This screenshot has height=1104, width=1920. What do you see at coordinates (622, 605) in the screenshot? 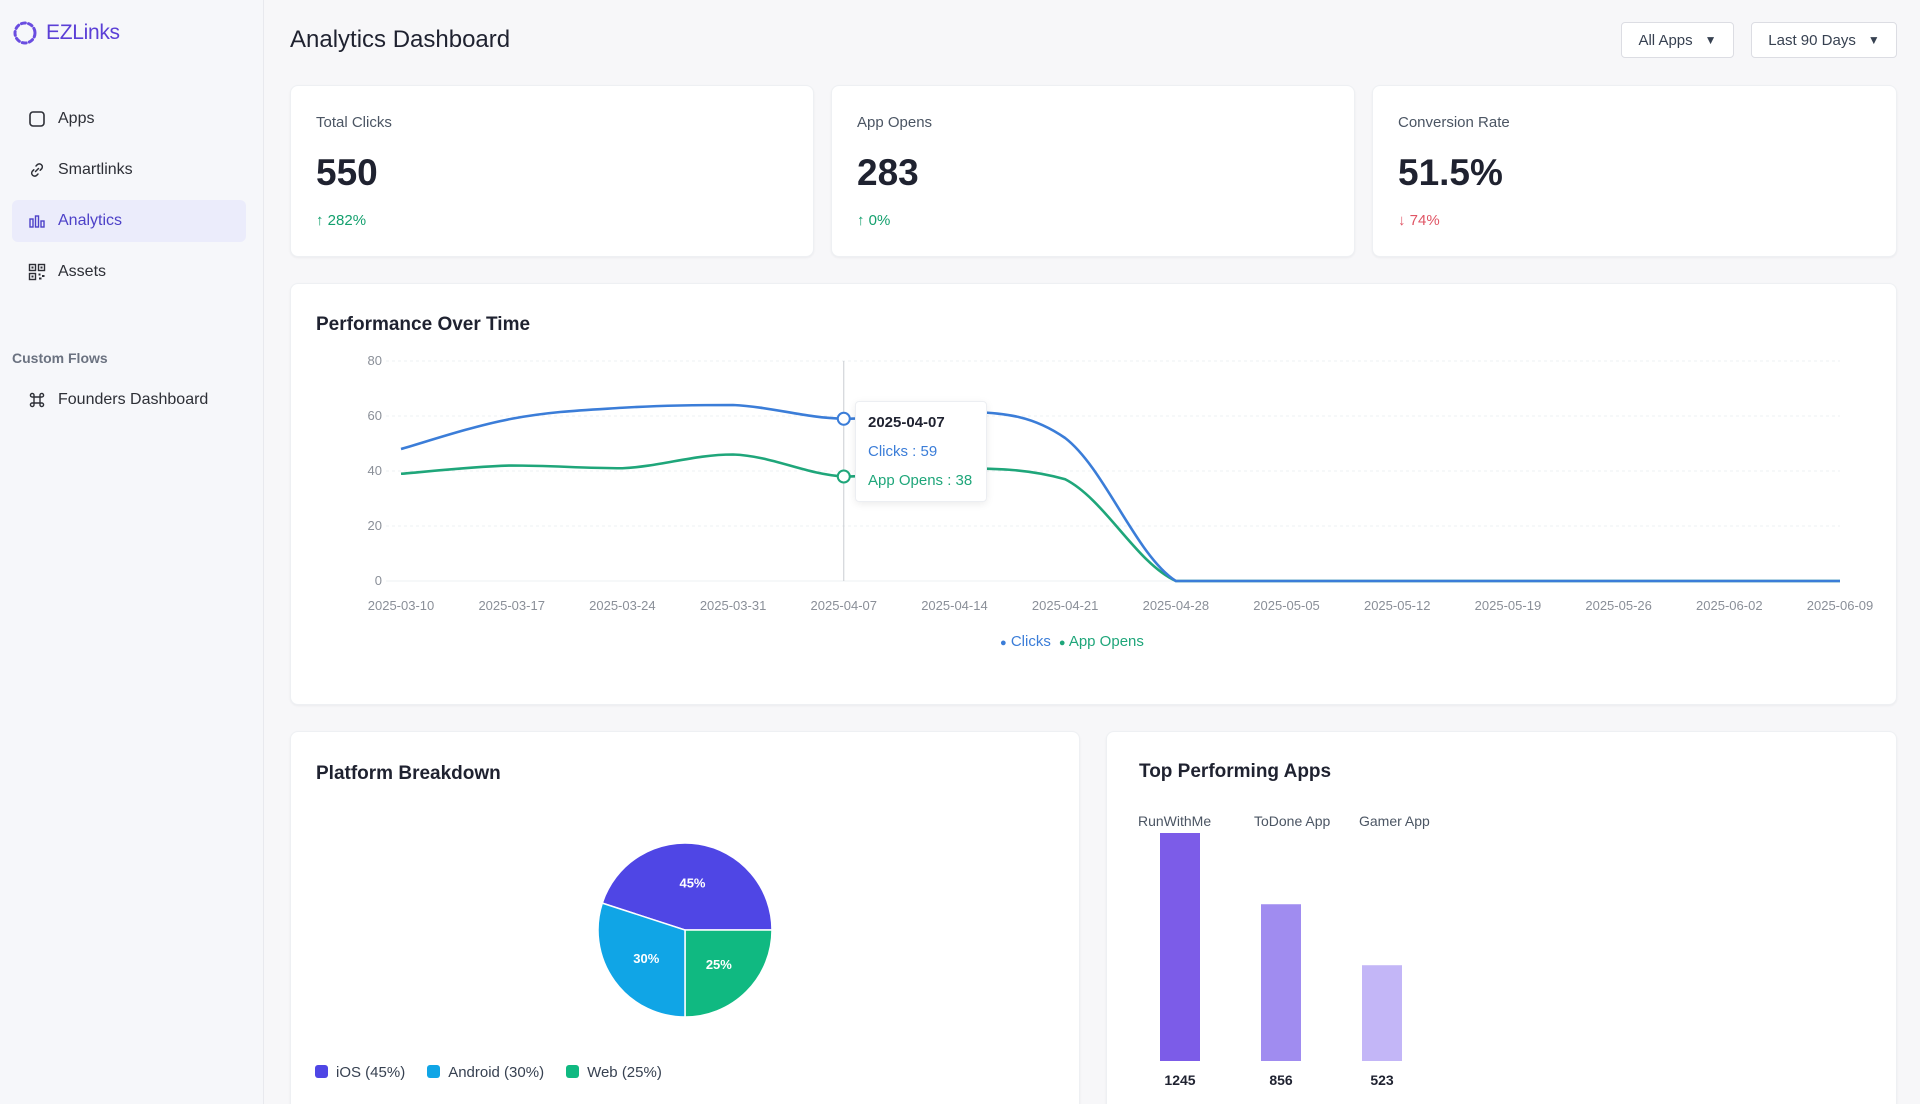
I see `x-tick-label: 2025-03-24` at bounding box center [622, 605].